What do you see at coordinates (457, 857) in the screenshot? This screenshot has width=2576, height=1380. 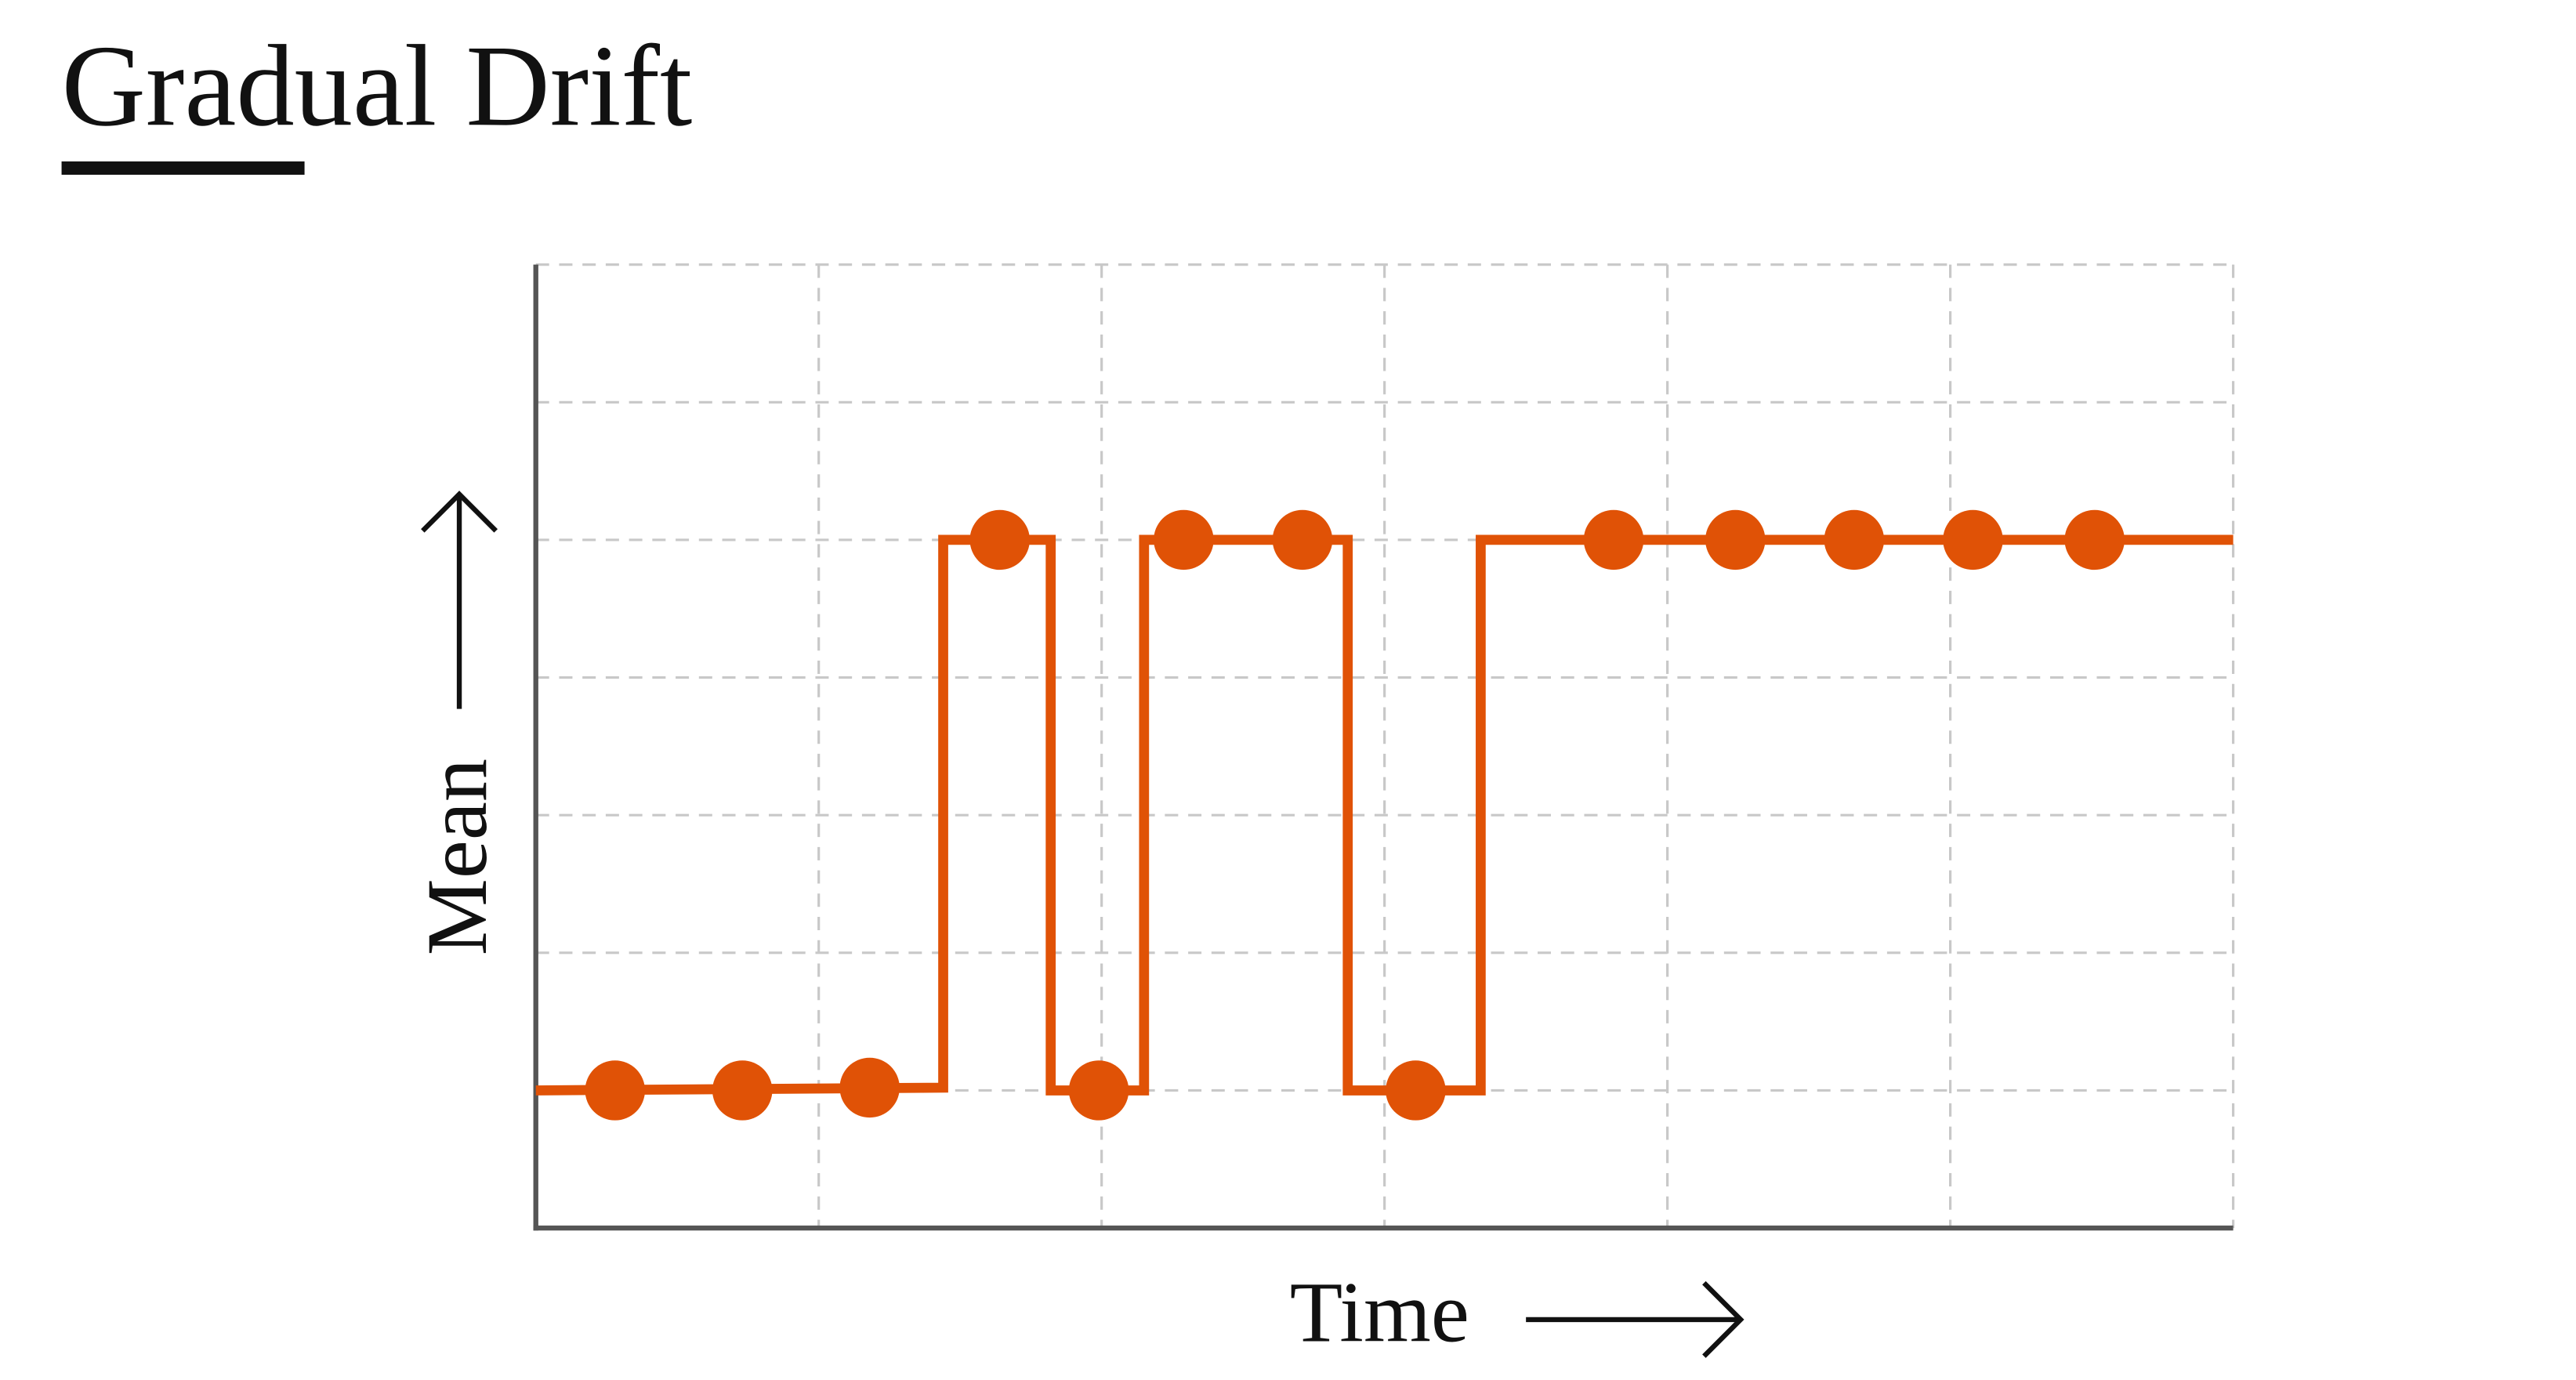 I see `y-axis-label: Mean` at bounding box center [457, 857].